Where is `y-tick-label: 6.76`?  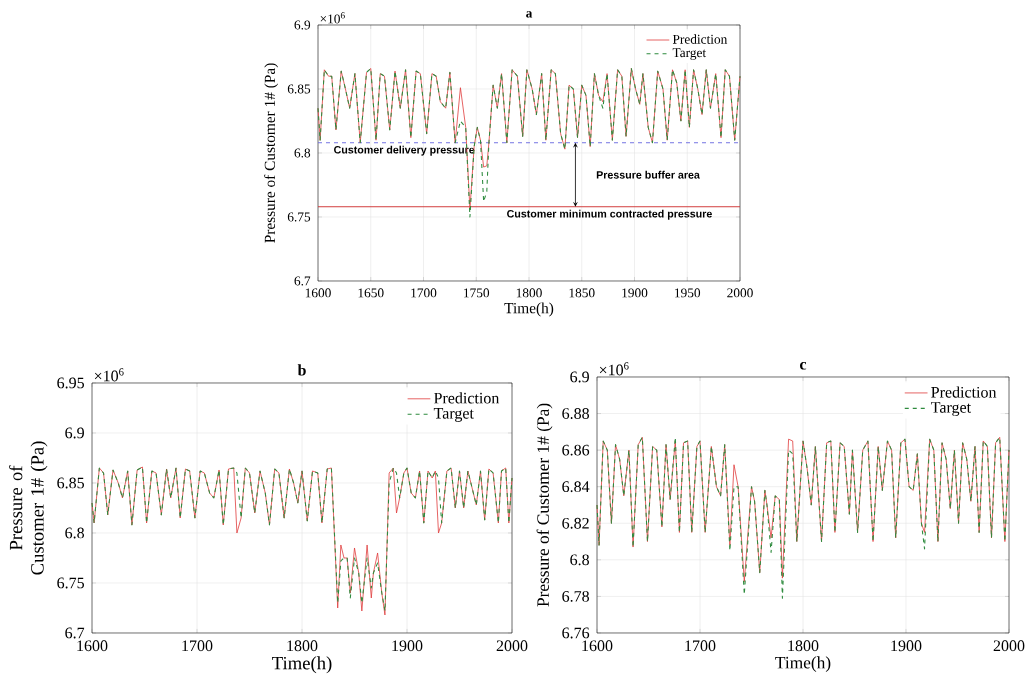
y-tick-label: 6.76 is located at coordinates (576, 633).